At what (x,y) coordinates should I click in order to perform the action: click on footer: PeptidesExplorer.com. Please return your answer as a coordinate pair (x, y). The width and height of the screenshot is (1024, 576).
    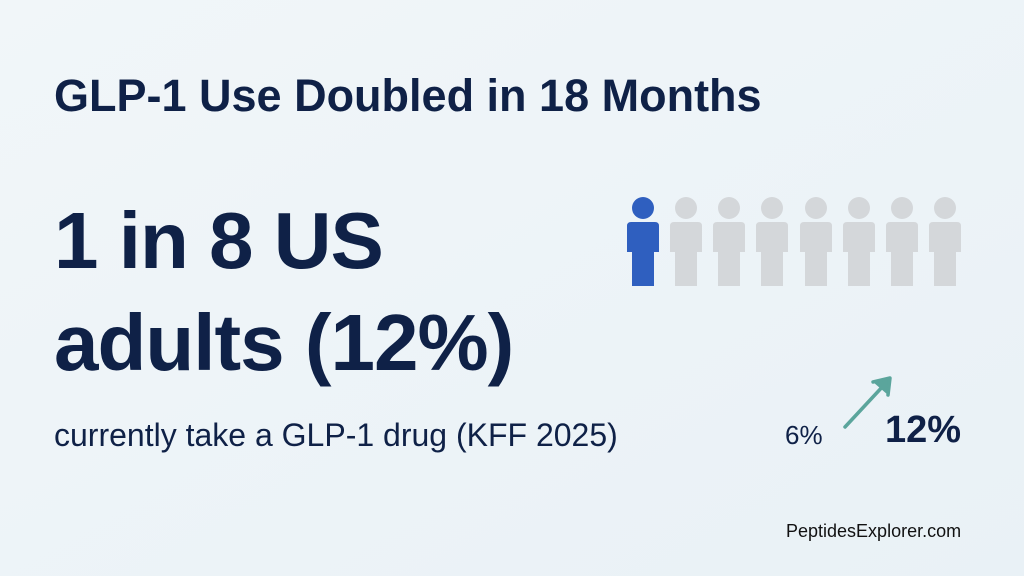
    Looking at the image, I should click on (873, 531).